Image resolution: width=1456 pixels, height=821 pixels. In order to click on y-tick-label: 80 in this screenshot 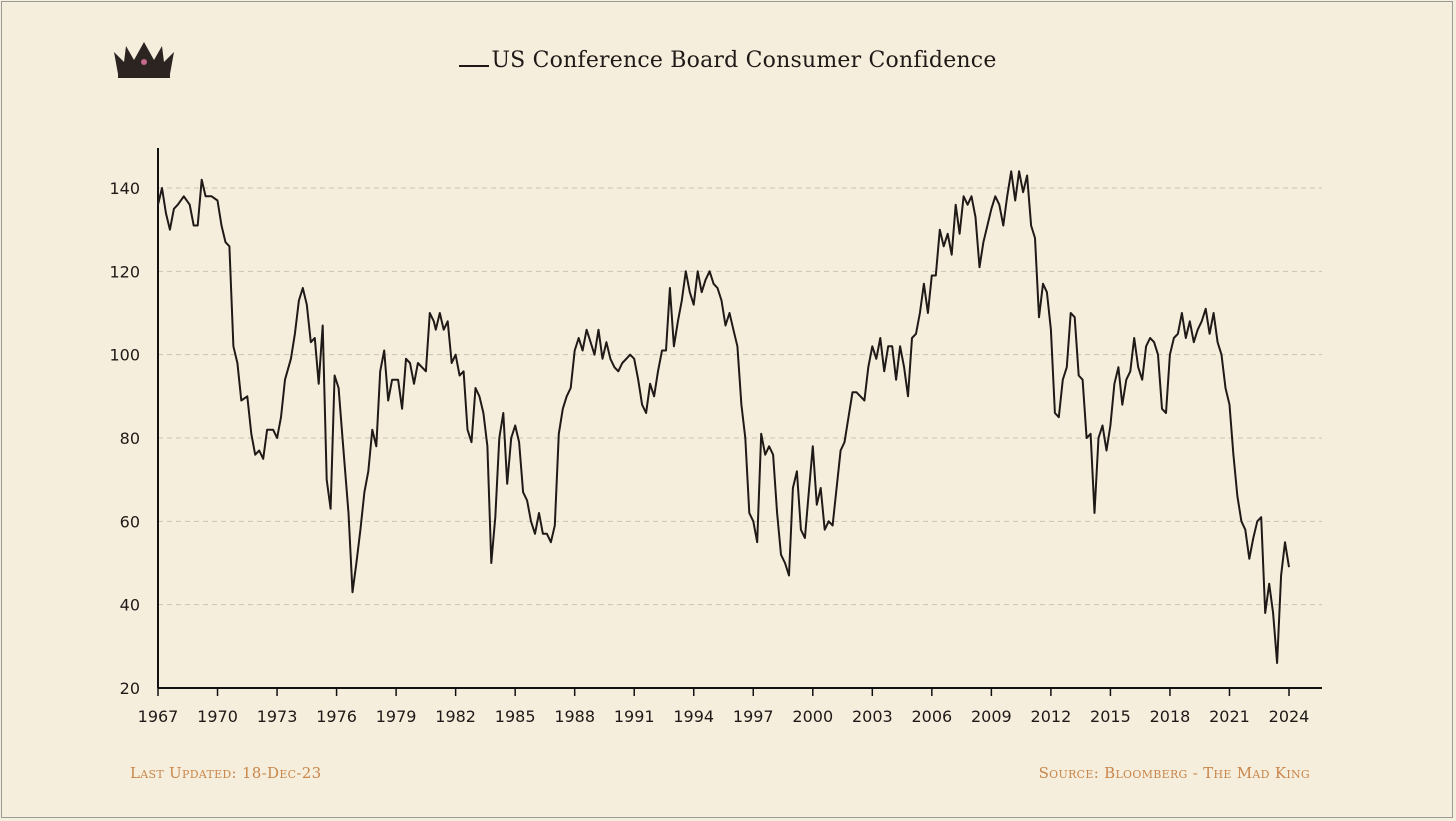, I will do `click(130, 438)`.